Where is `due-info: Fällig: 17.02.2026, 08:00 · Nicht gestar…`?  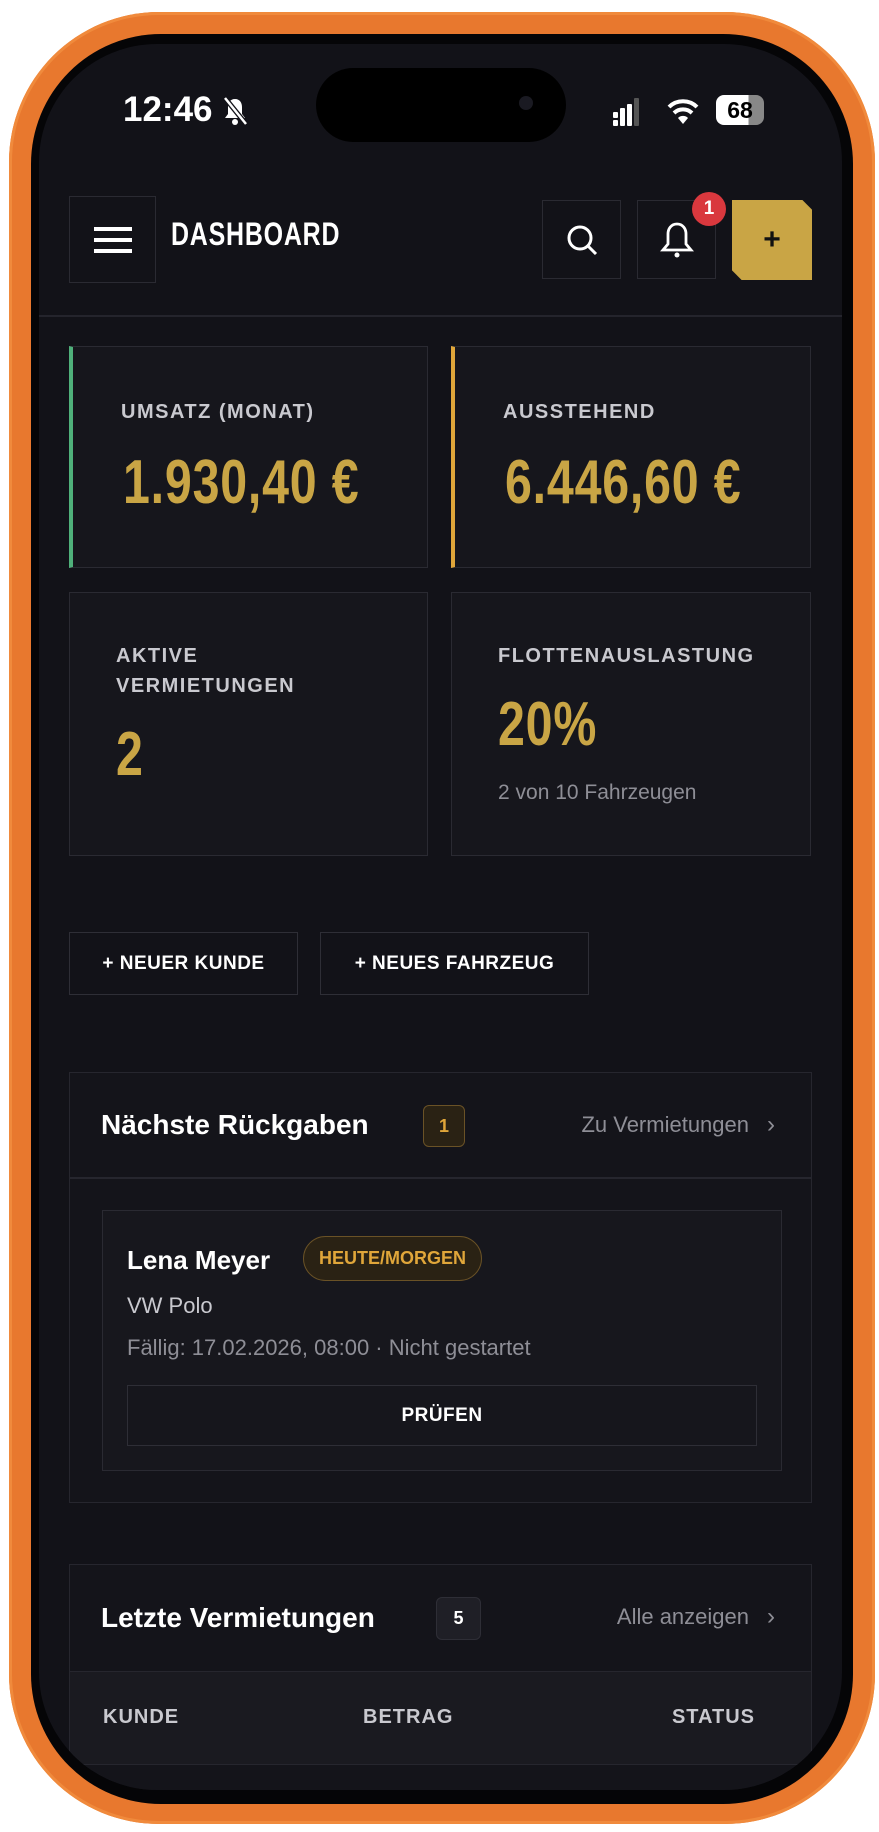
due-info: Fällig: 17.02.2026, 08:00 · Nicht gestar… is located at coordinates (329, 1347).